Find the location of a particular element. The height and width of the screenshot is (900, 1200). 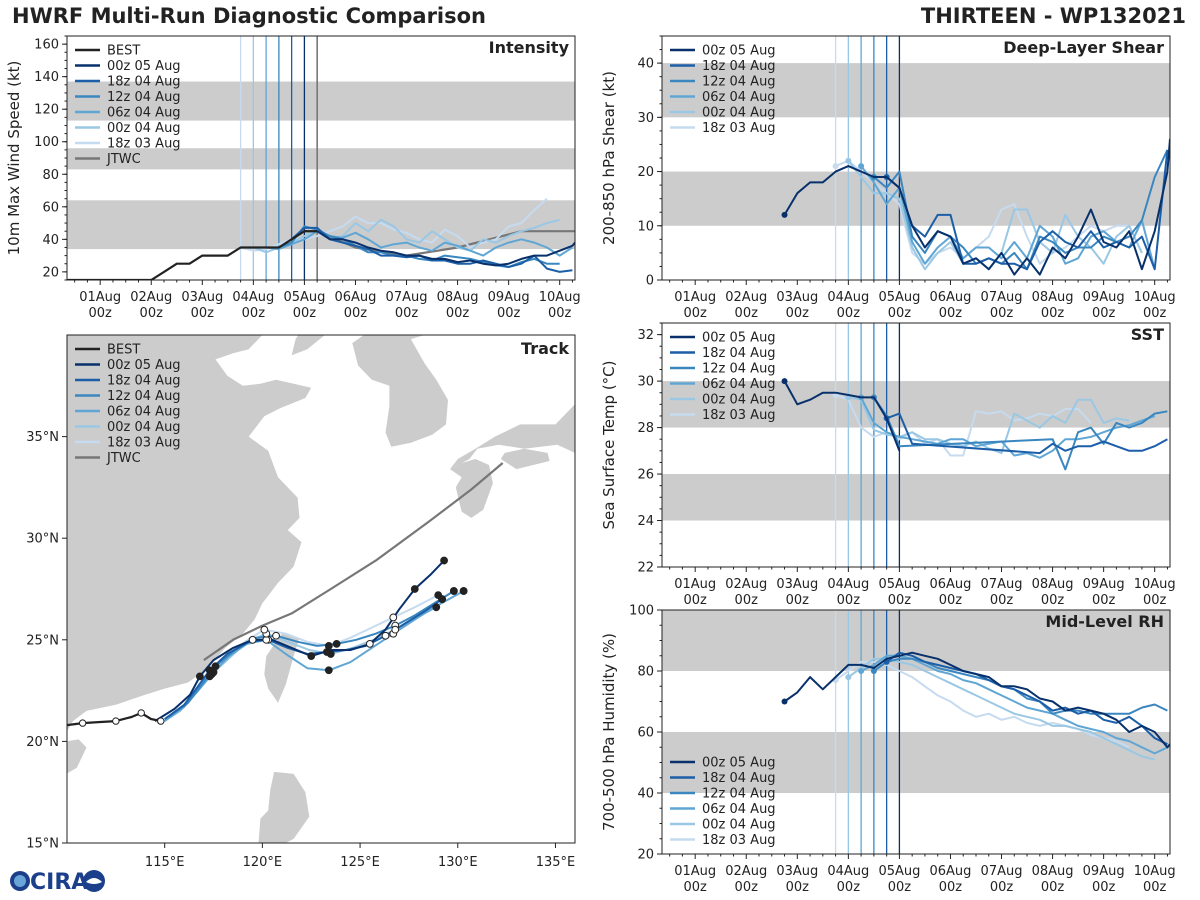

shear-legend-label: 00z 05 Aug is located at coordinates (739, 51).